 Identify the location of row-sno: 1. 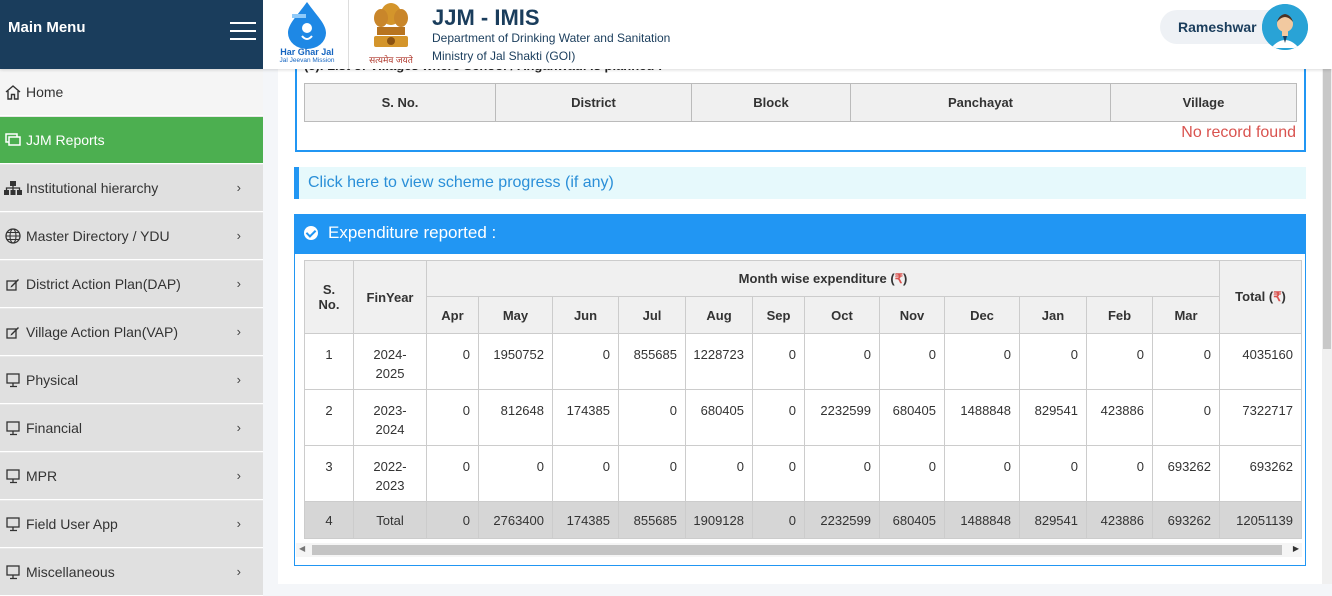
(329, 361).